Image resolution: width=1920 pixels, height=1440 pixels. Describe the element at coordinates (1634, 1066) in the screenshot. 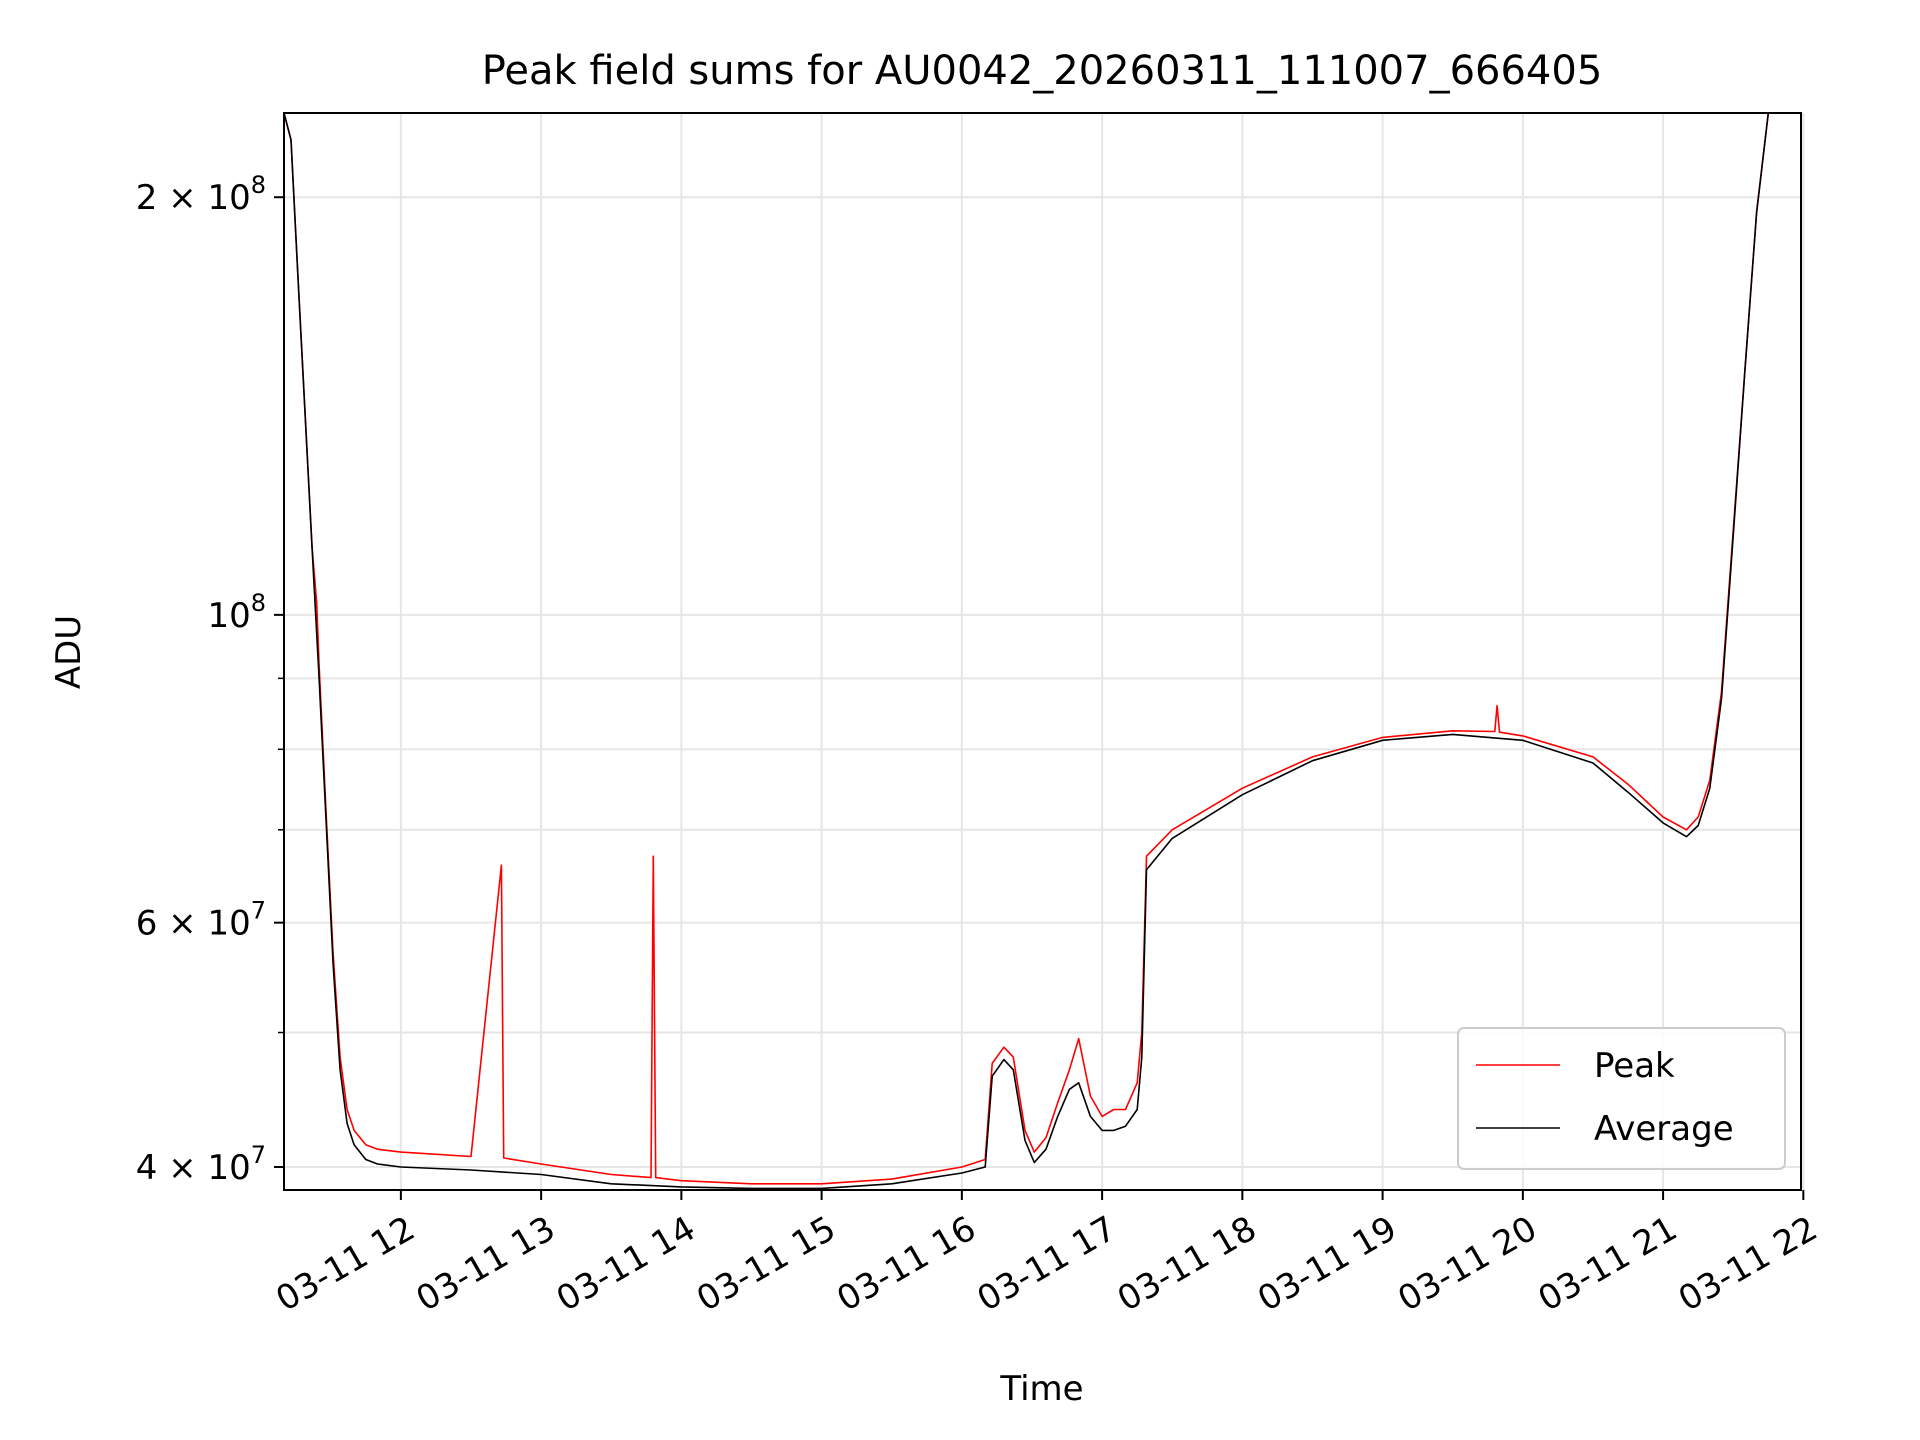

I see `legend-peak-label: Peak` at that location.